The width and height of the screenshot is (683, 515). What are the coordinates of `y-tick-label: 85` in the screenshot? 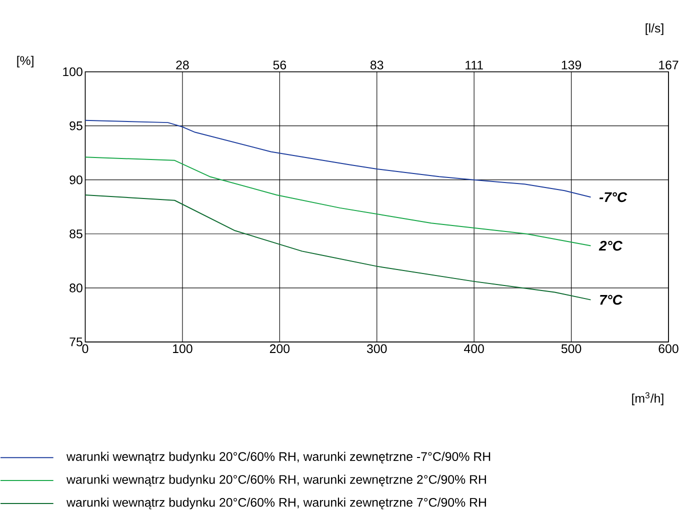 It's located at (76, 233).